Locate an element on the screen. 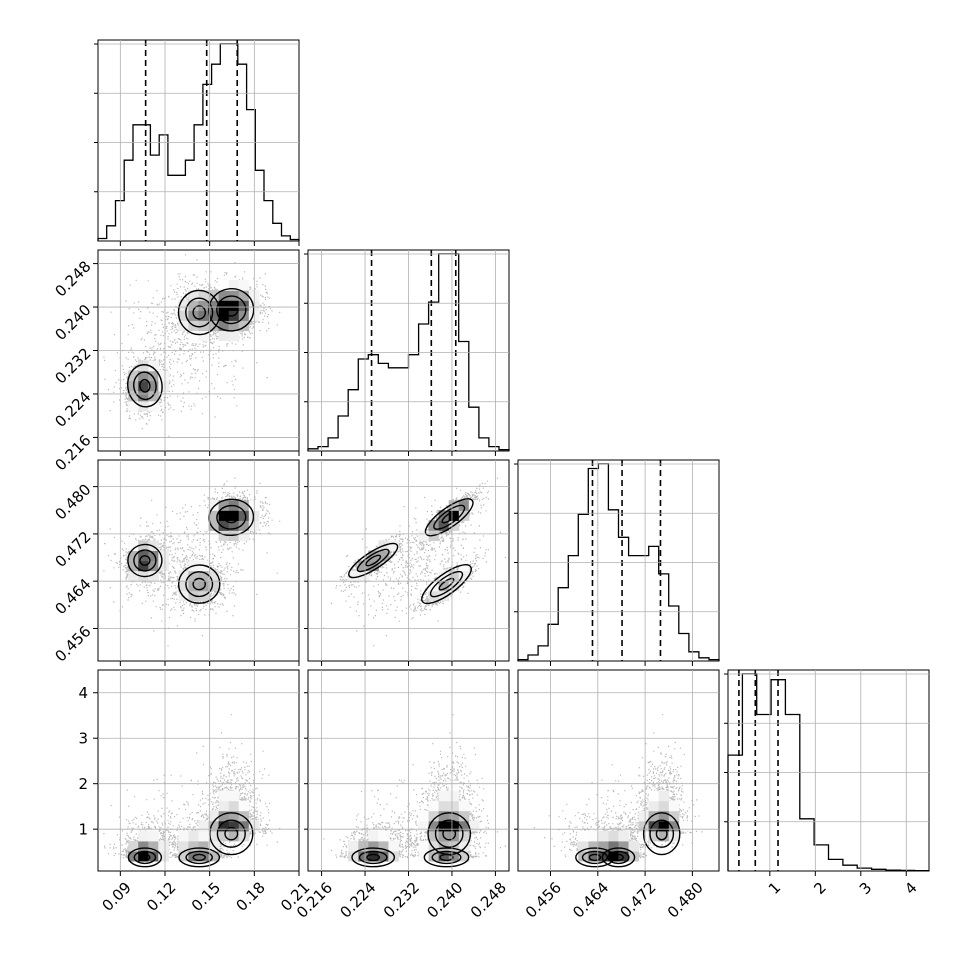  x-tick-label: 0.456 is located at coordinates (543, 900).